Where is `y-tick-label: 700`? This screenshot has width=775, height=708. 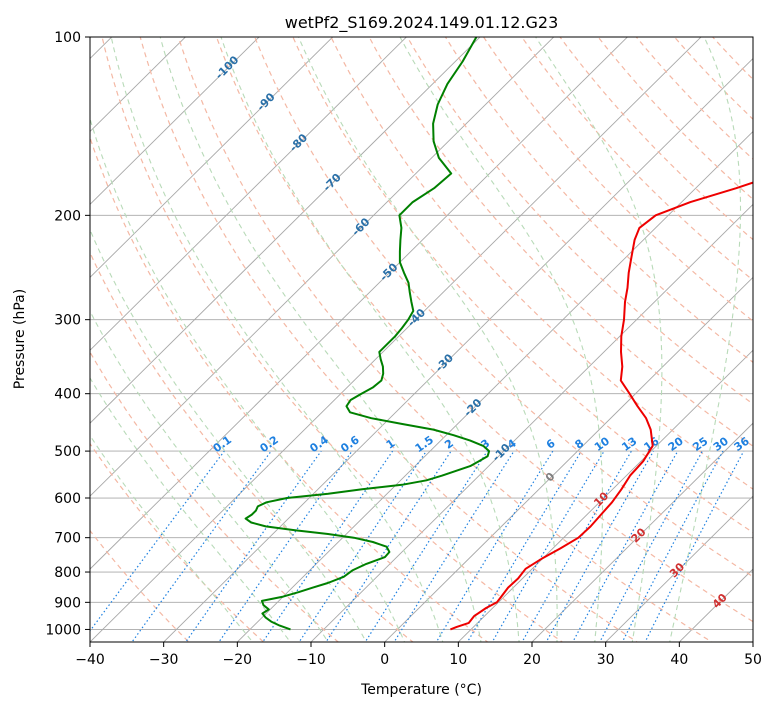
y-tick-label: 700 is located at coordinates (67, 539).